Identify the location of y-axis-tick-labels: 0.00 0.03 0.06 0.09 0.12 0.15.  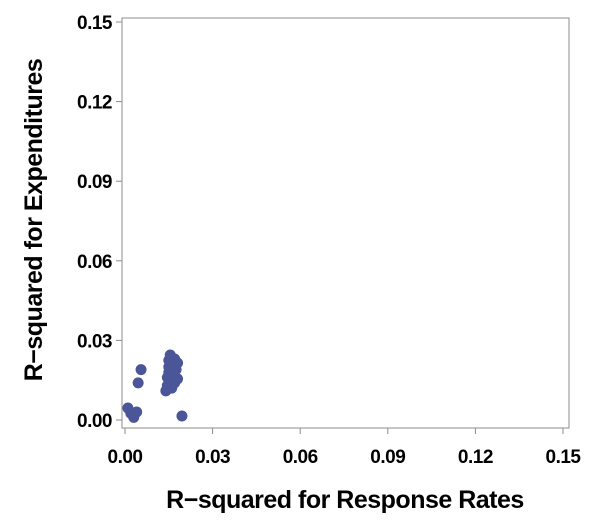
(95, 222).